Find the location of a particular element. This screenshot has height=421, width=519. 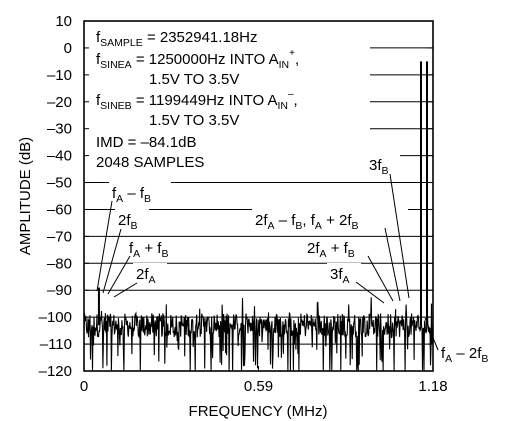

info-sample-count: 2048 SAMPLES is located at coordinates (150, 162).